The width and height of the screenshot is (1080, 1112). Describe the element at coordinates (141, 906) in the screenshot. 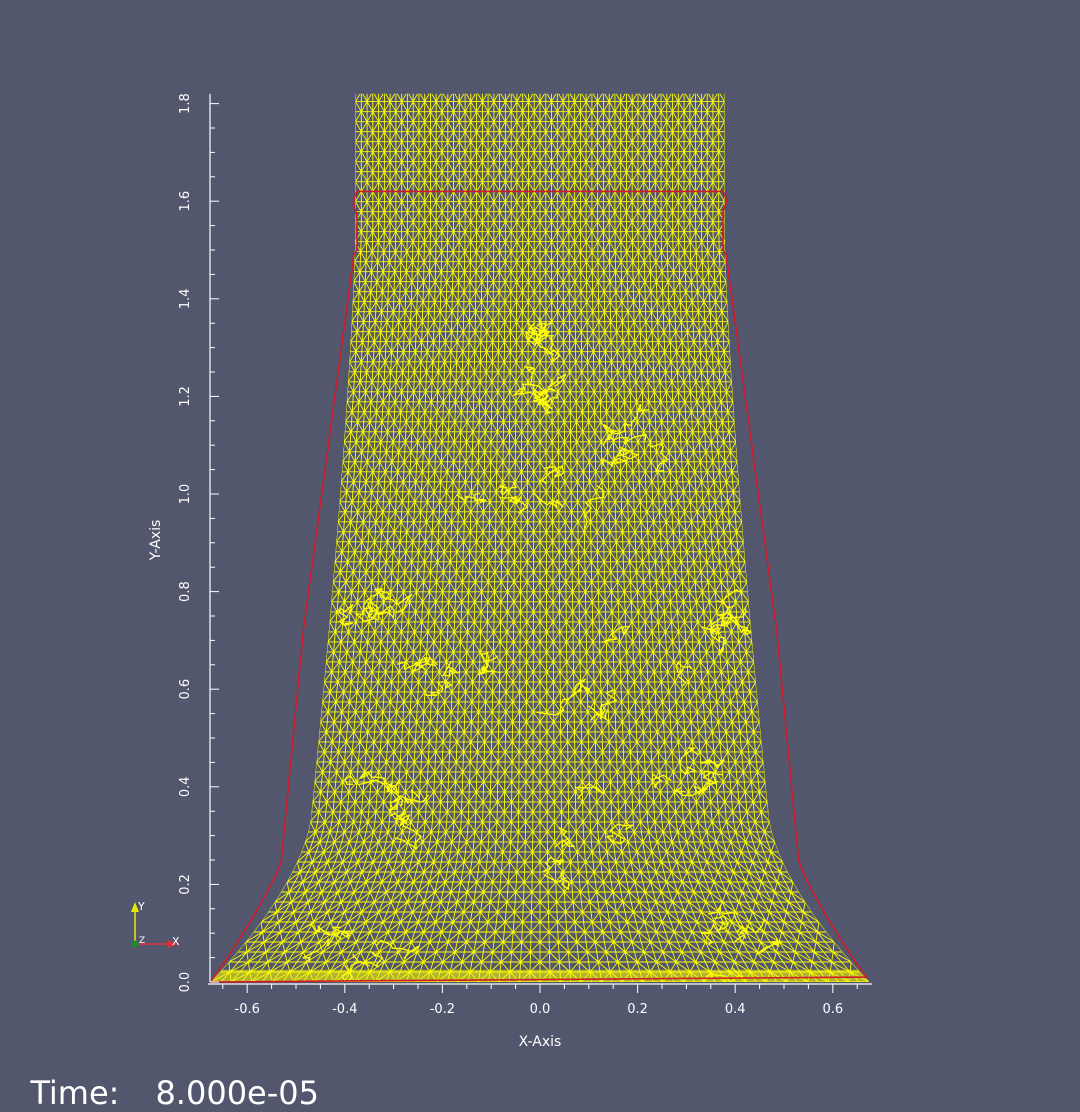

I see `orientation-y-label: Y` at that location.